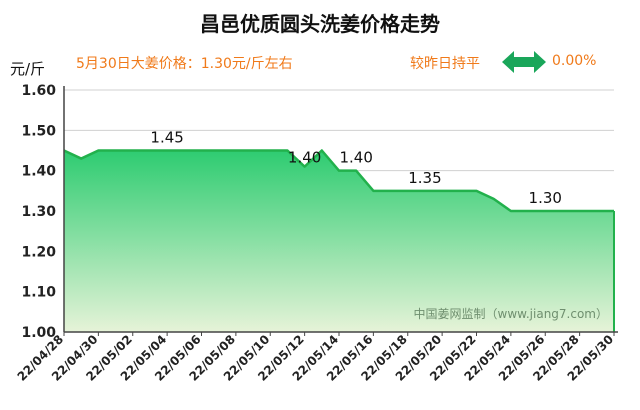 The height and width of the screenshot is (410, 640). I want to click on chart-title: 昌邑优质圆头洗姜价格走势, so click(320, 24).